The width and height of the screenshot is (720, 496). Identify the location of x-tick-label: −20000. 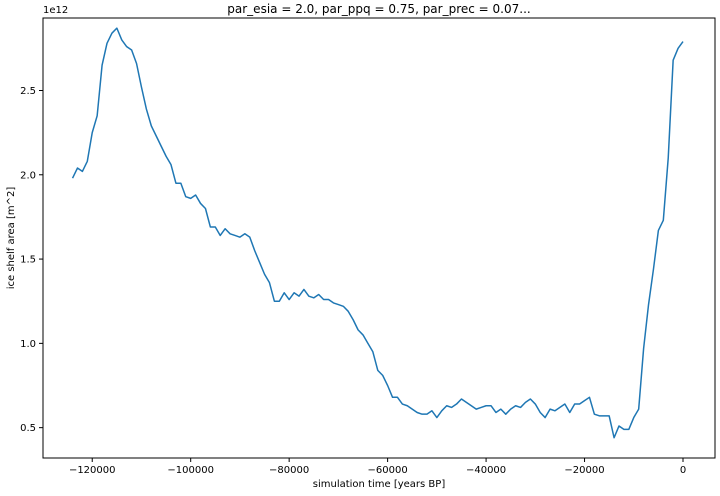
(584, 470).